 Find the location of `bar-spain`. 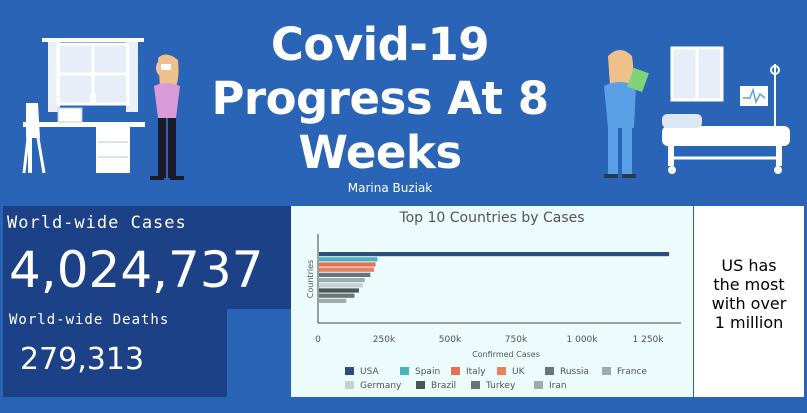

bar-spain is located at coordinates (348, 259).